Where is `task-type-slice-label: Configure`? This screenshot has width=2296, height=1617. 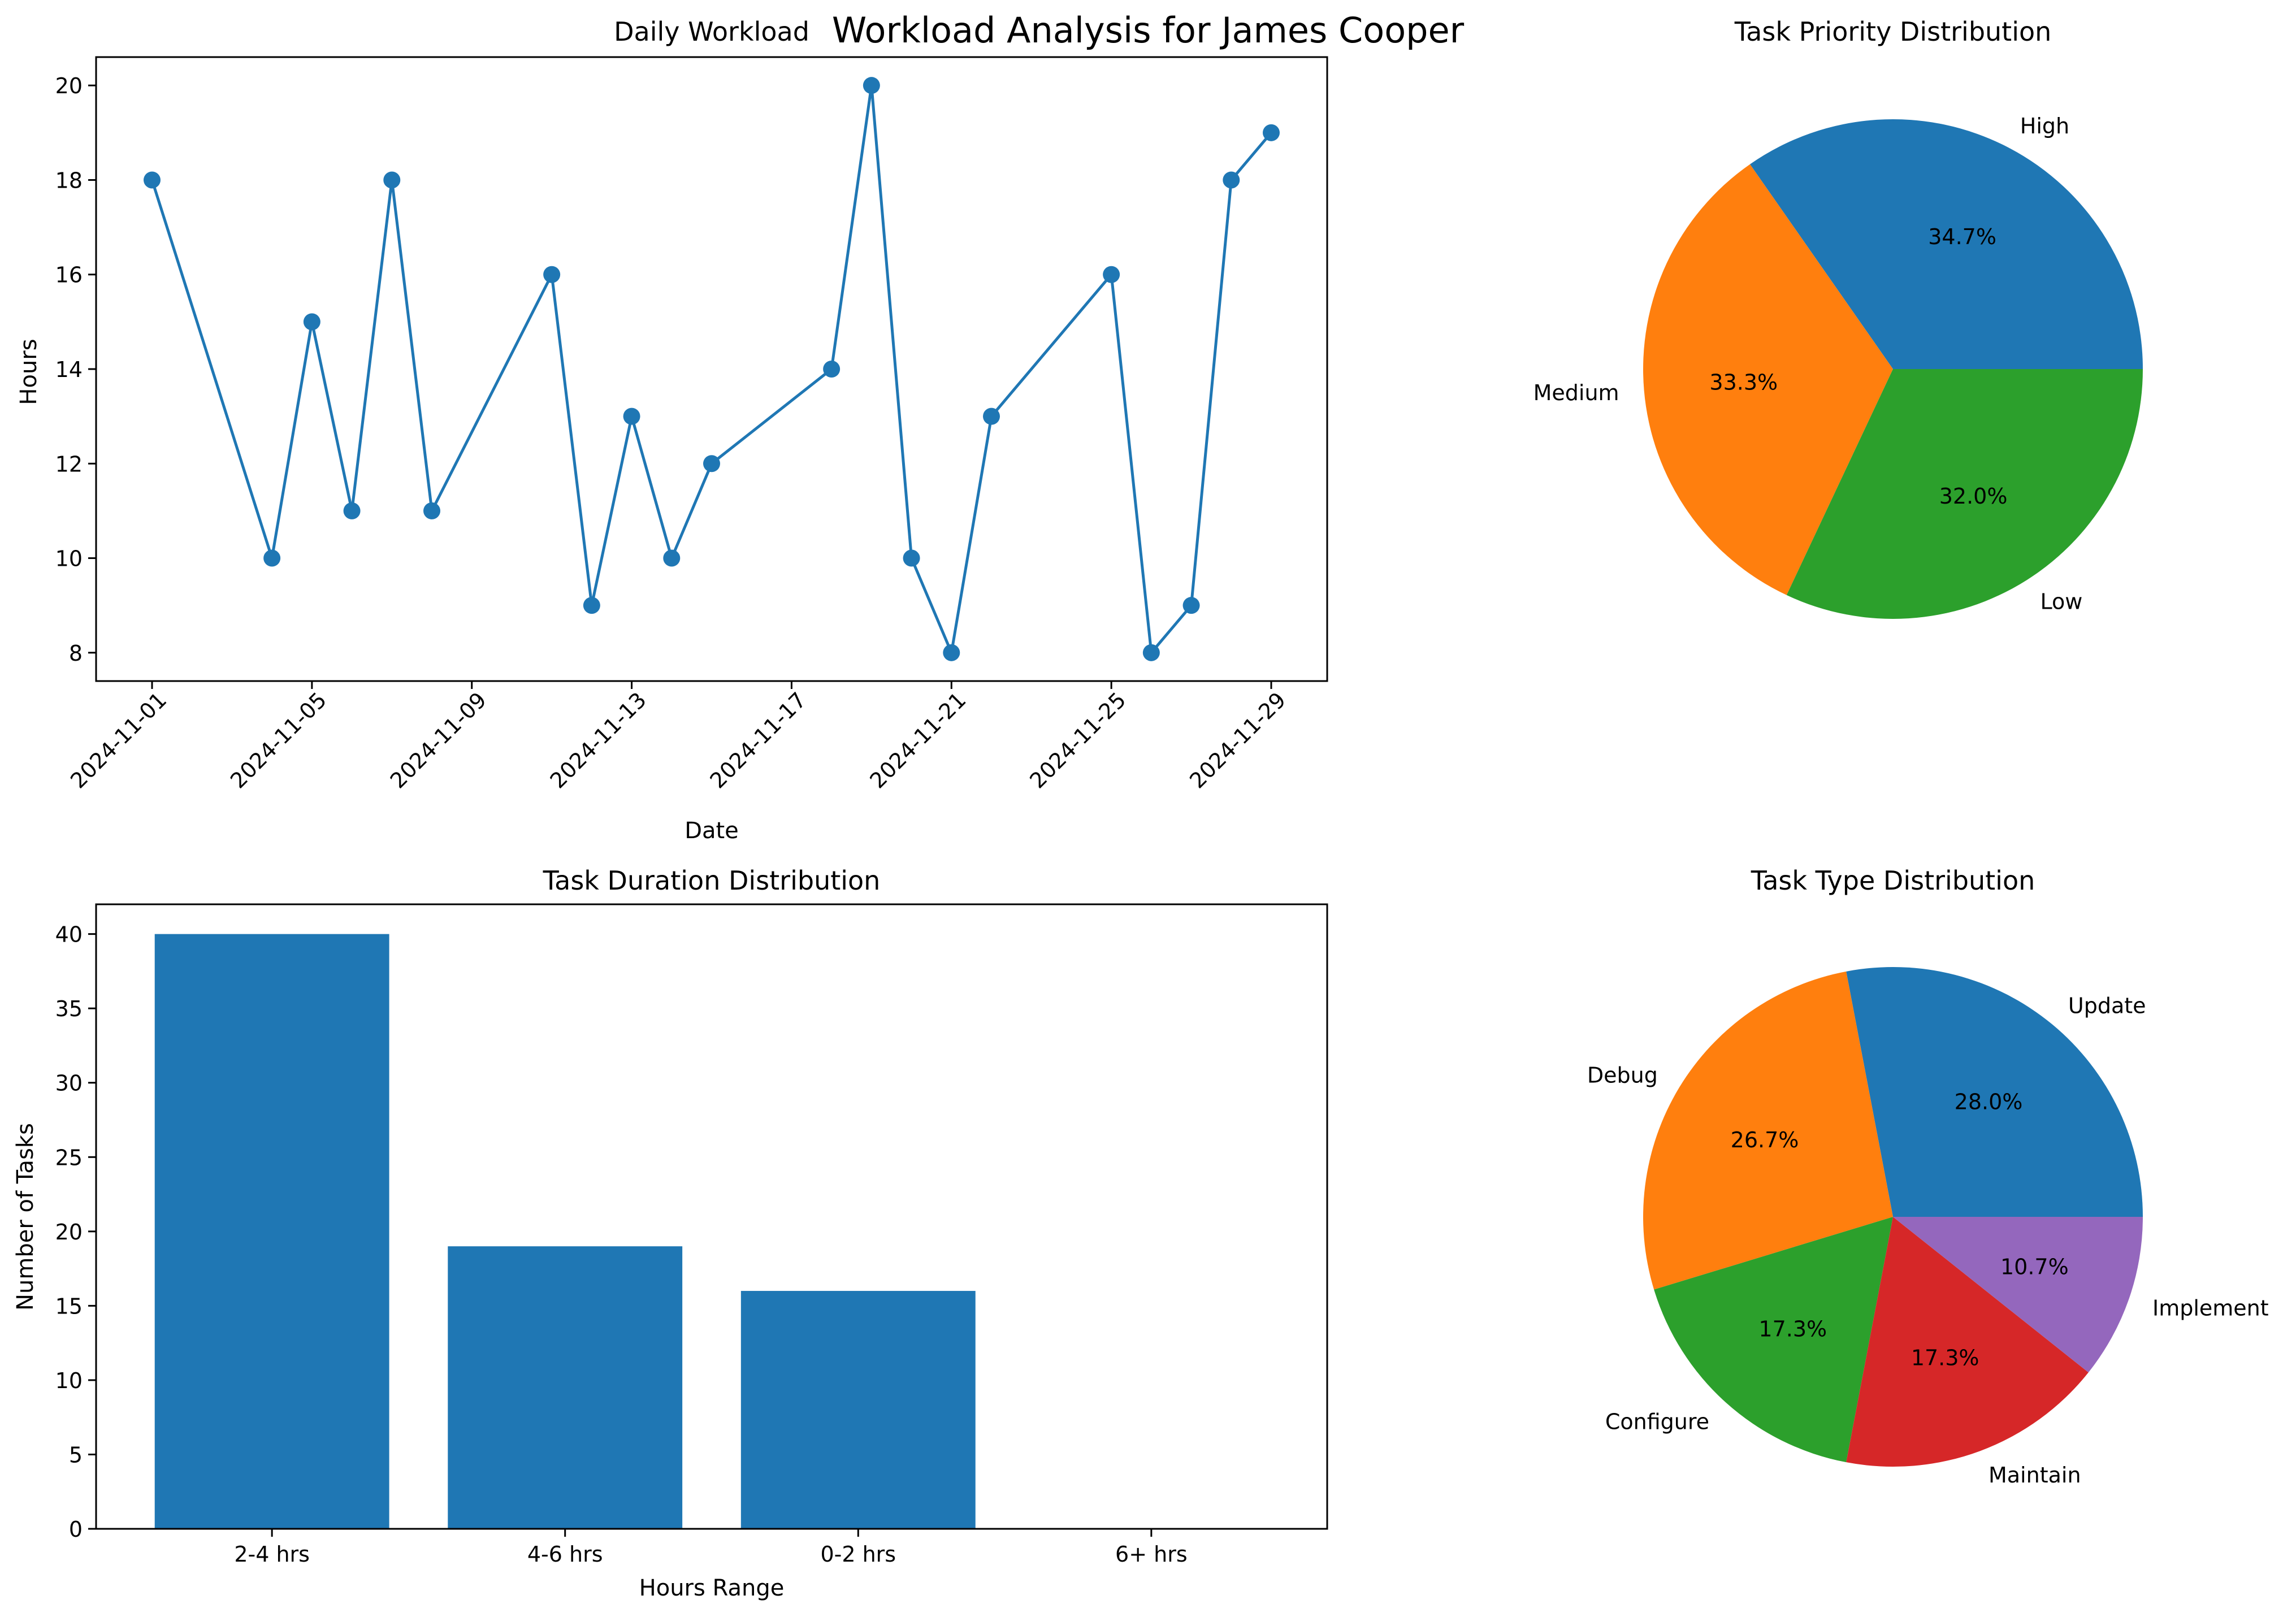 task-type-slice-label: Configure is located at coordinates (1657, 1422).